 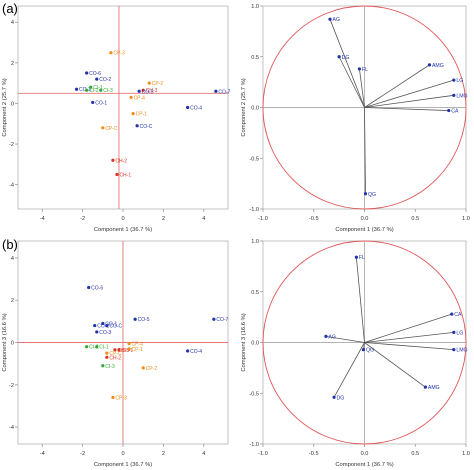 What do you see at coordinates (10, 244) in the screenshot?
I see `panel-label-b: (b)` at bounding box center [10, 244].